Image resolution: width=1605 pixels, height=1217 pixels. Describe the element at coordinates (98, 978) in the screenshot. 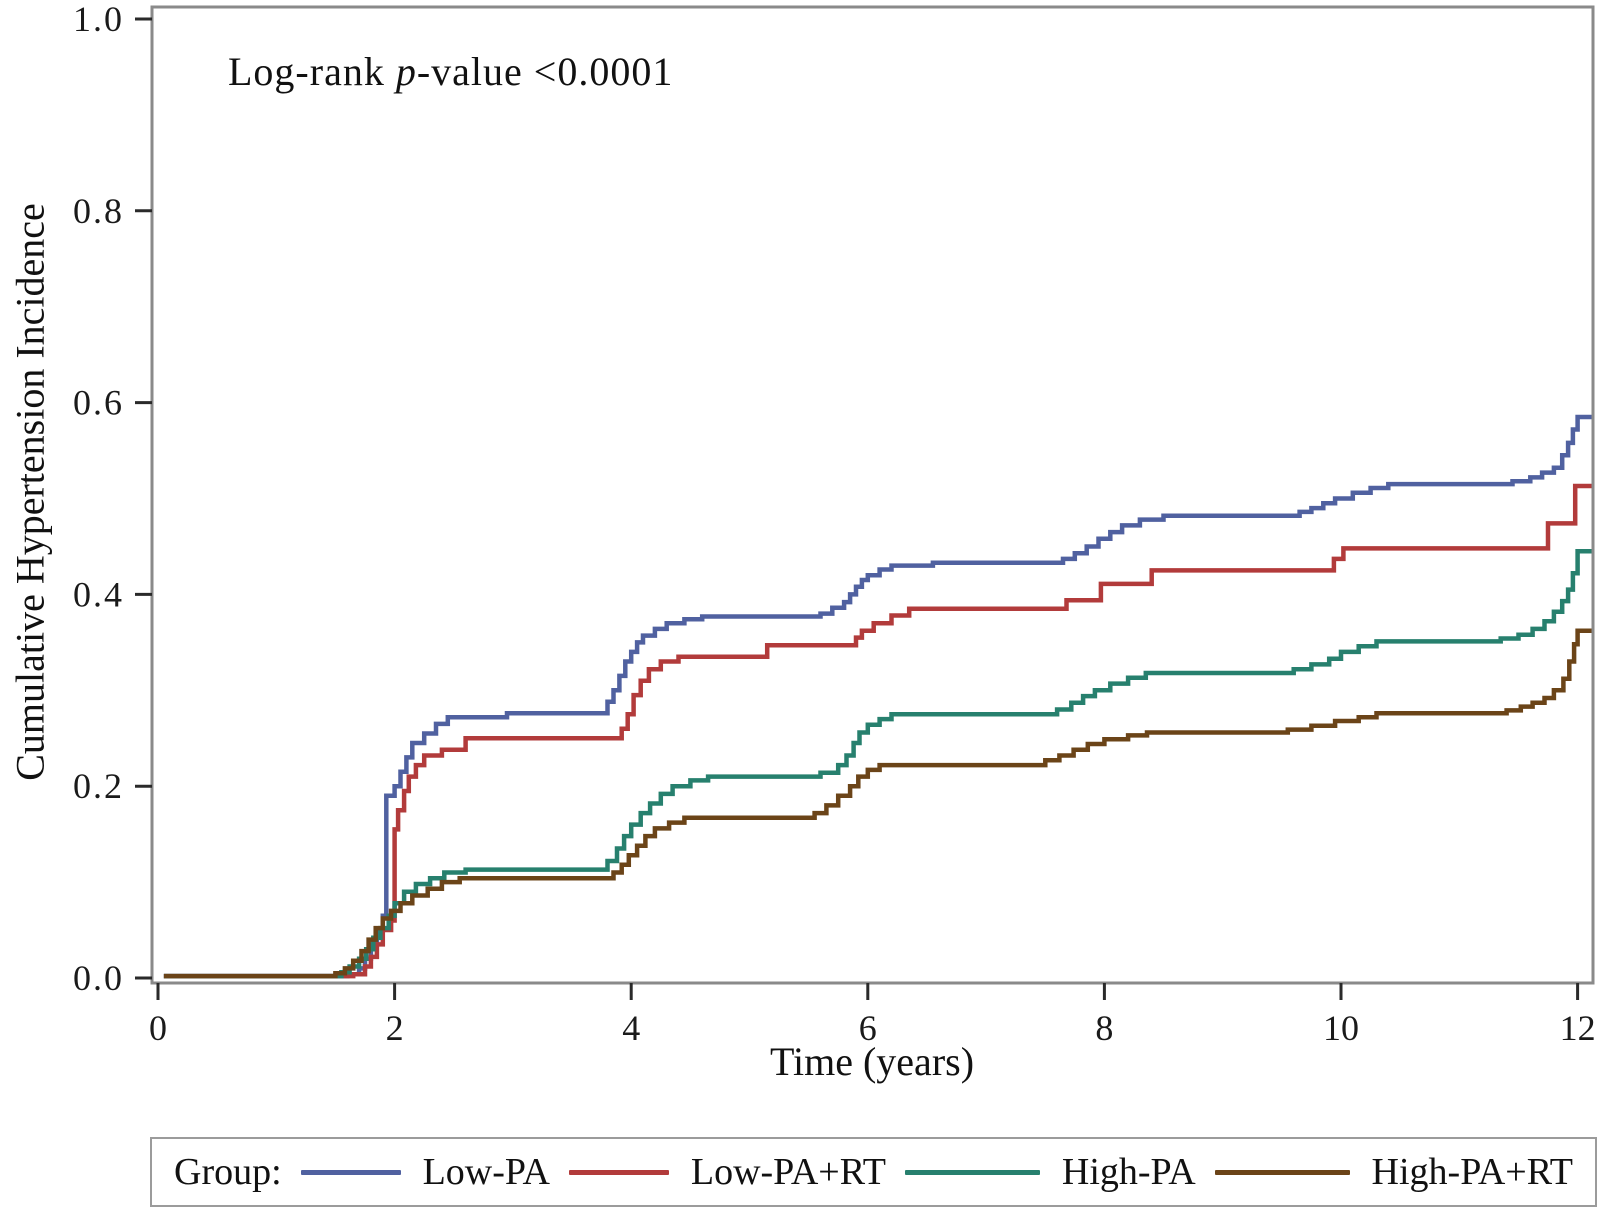

I see `y-tick-label: 0.0` at that location.